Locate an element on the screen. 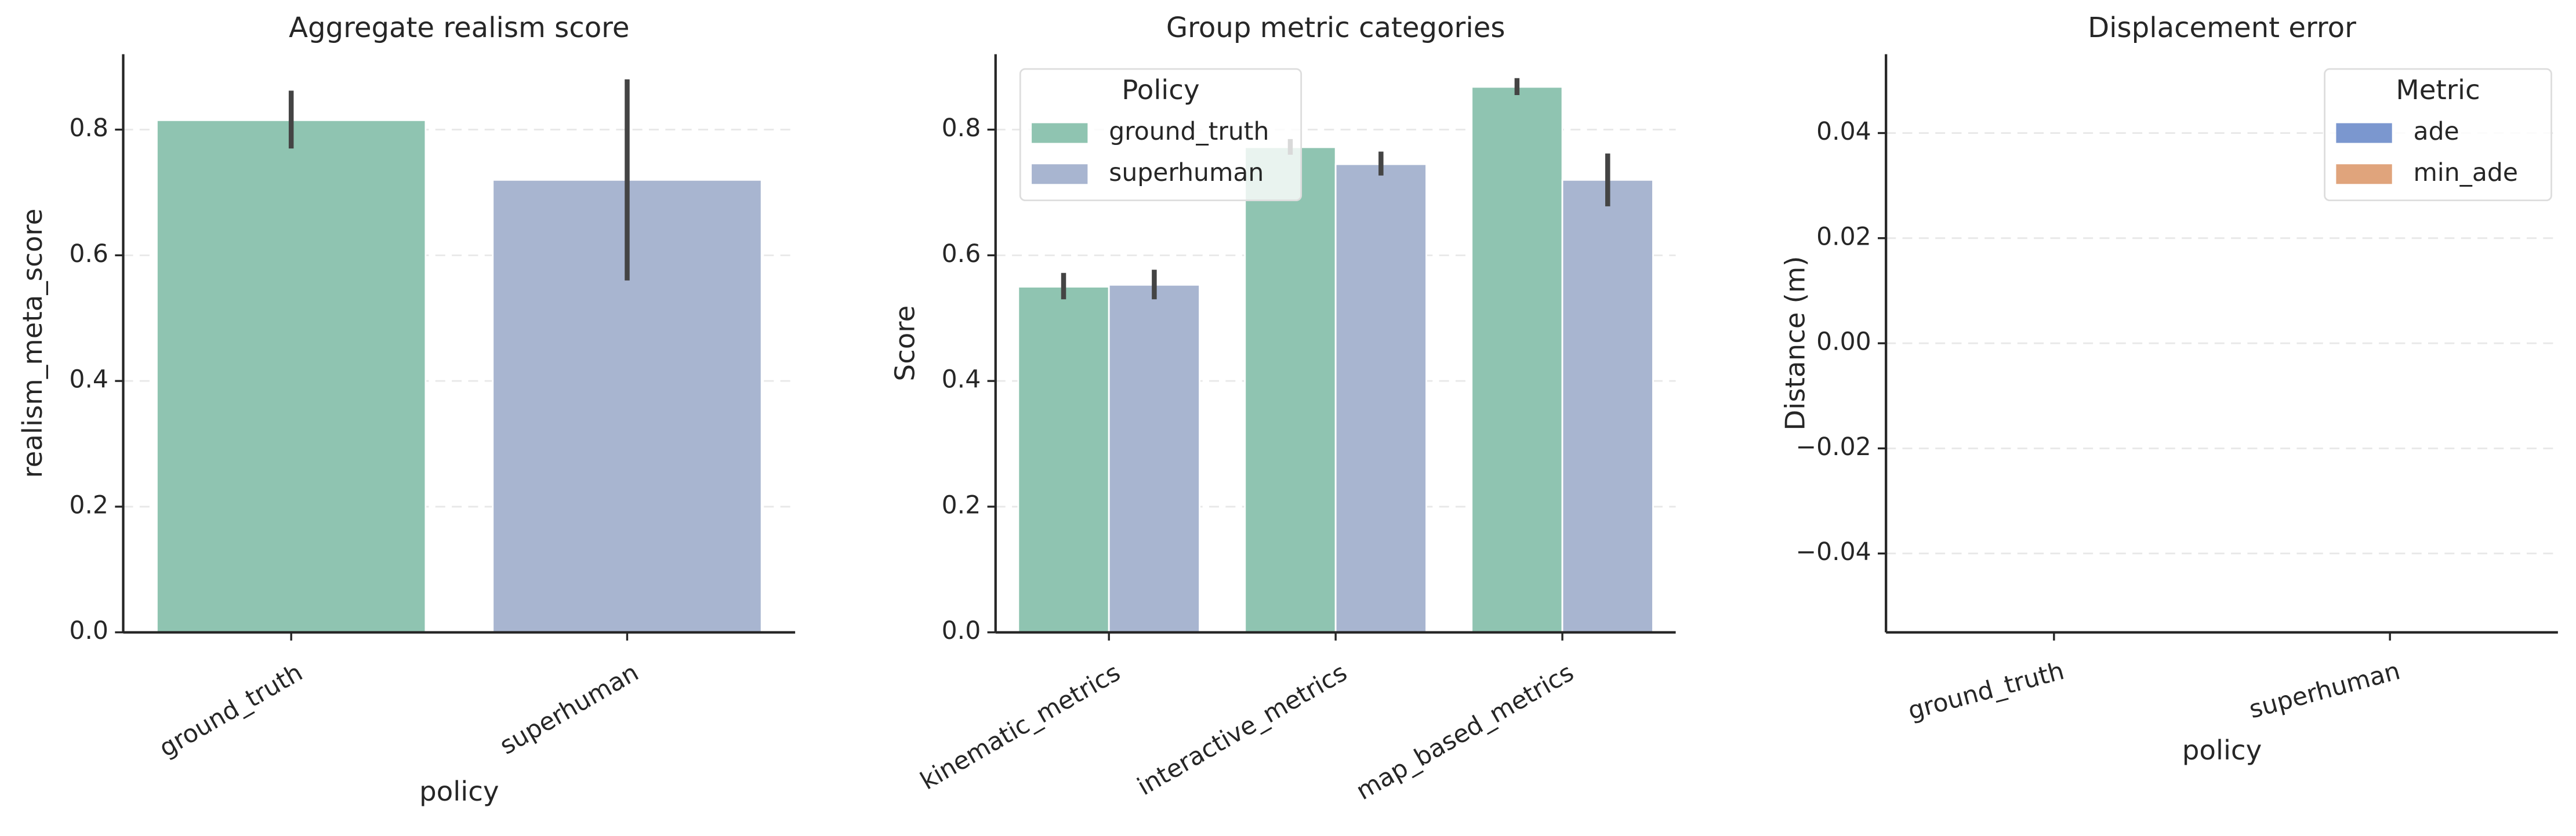 The image size is (2576, 836). y-tick-label: −0.04 is located at coordinates (1833, 552).